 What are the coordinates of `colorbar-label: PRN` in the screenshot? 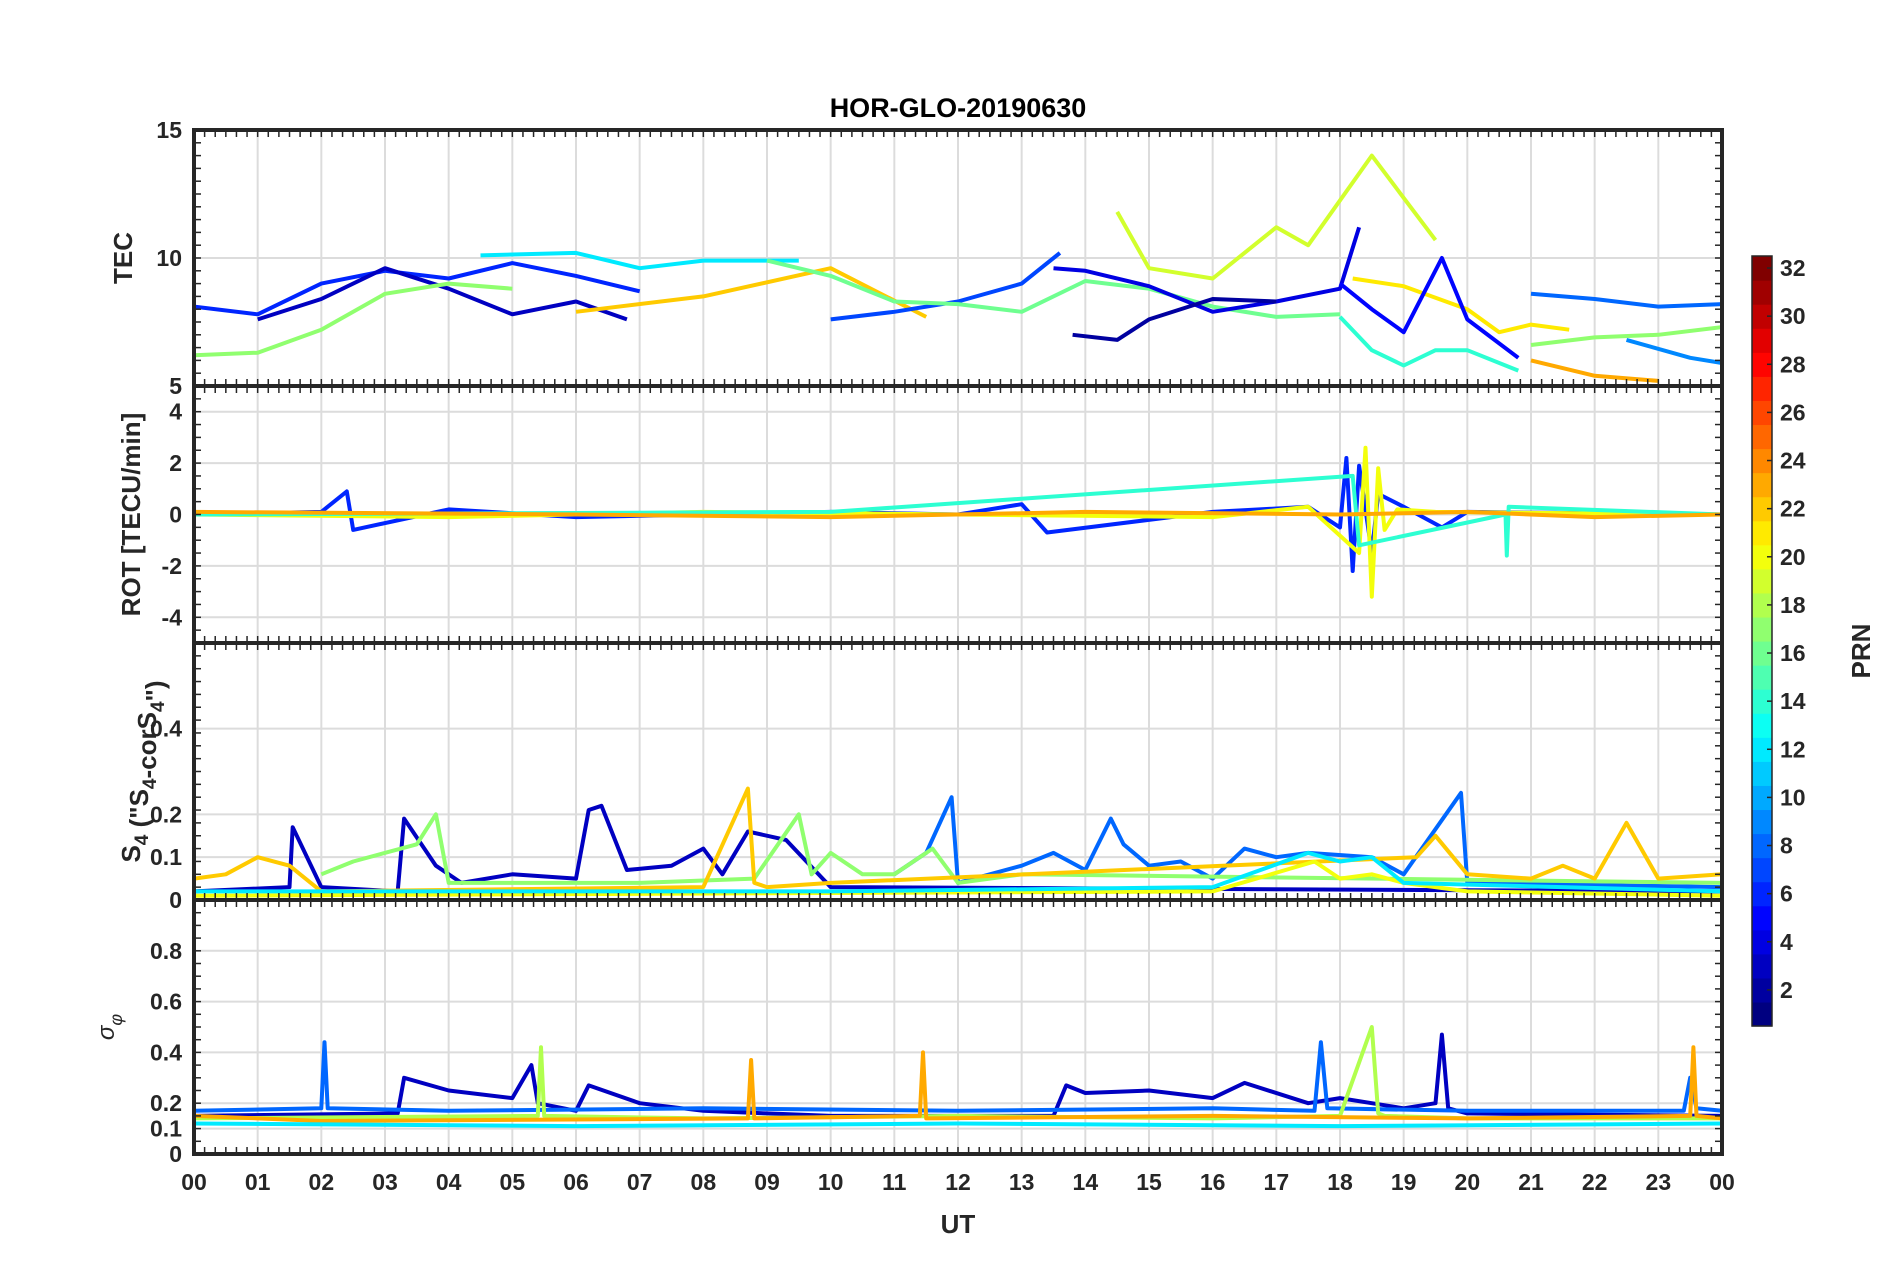 It's located at (1861, 651).